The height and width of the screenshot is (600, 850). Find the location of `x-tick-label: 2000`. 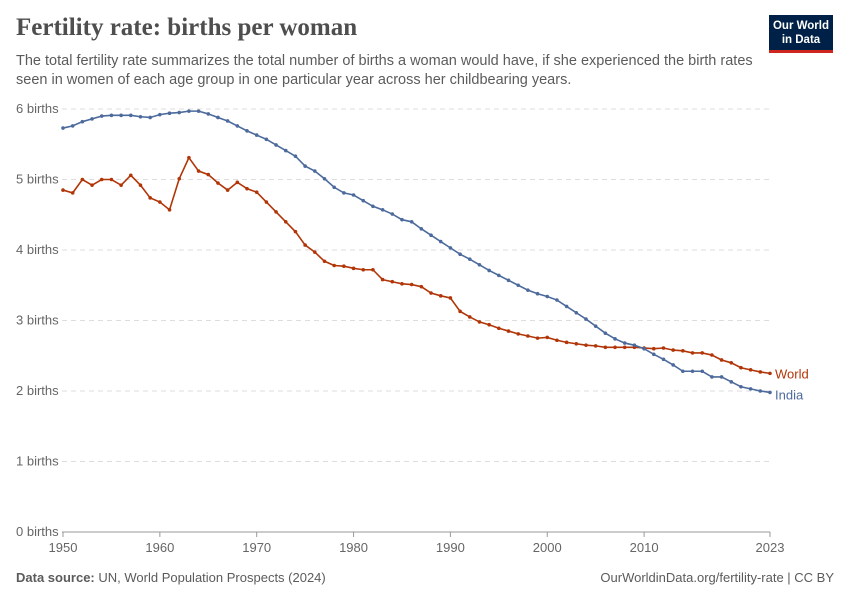

x-tick-label: 2000 is located at coordinates (547, 547).